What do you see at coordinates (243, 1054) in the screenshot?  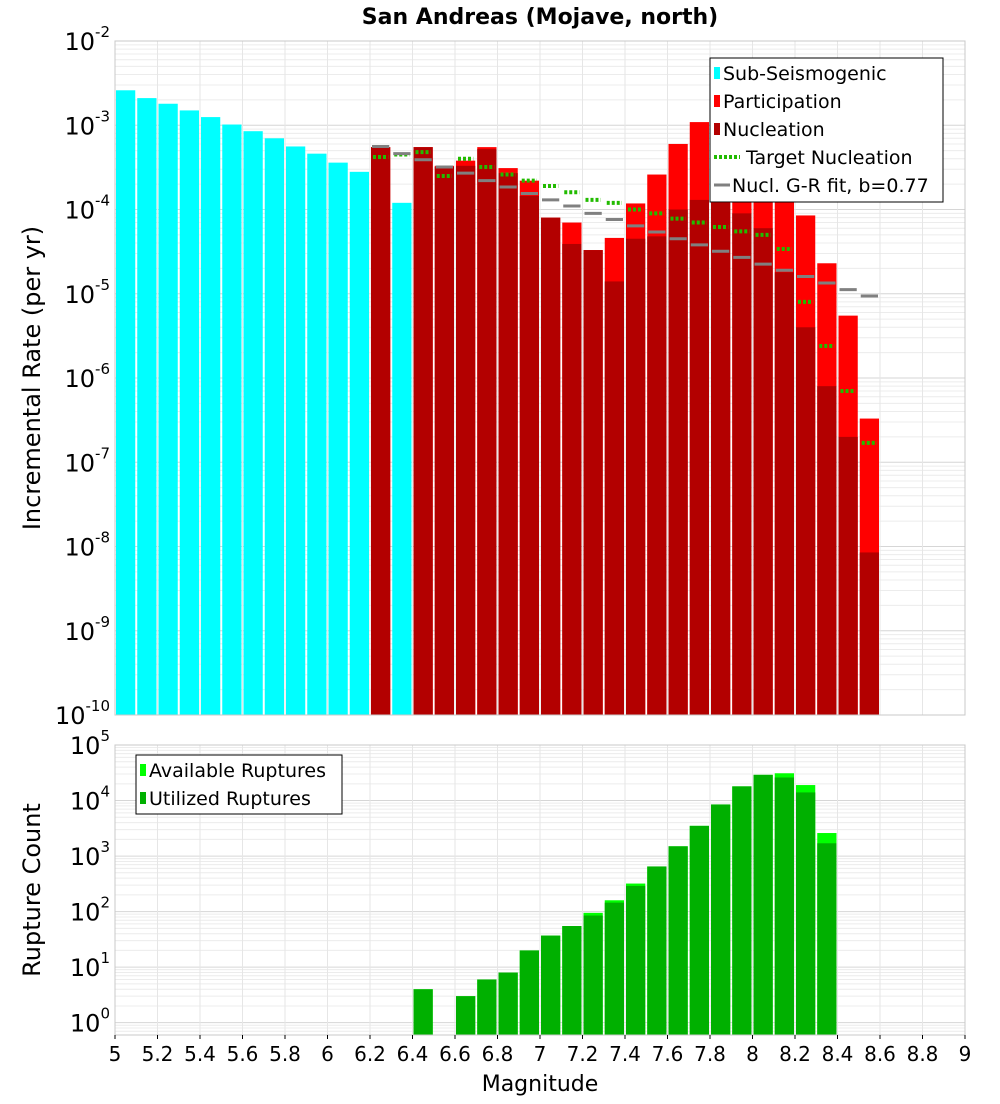 I see `x-tick-label: 5.6` at bounding box center [243, 1054].